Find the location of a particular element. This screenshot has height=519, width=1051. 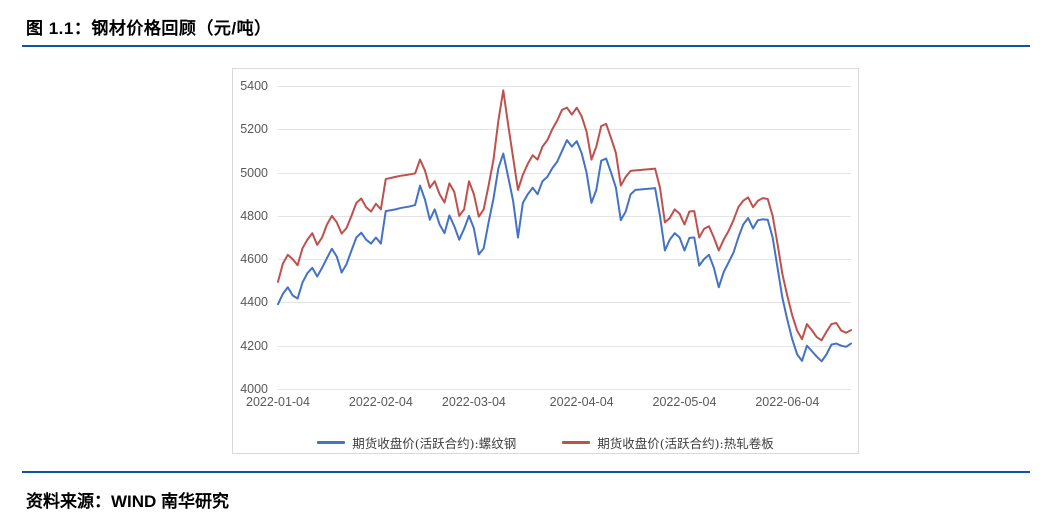

y-axis-tick-label: 5000 is located at coordinates (254, 172).